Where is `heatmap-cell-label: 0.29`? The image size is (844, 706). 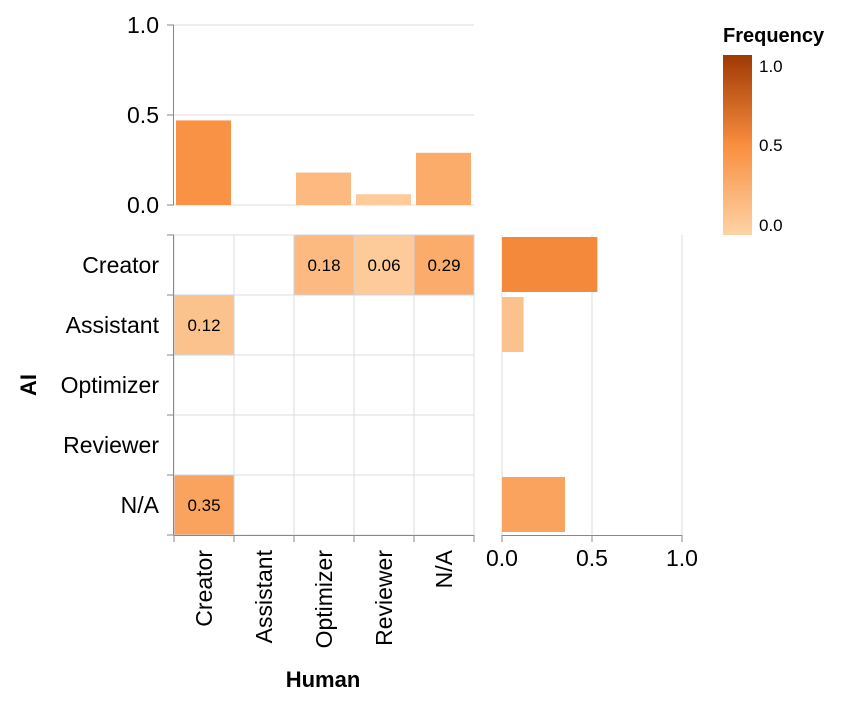 heatmap-cell-label: 0.29 is located at coordinates (443, 265).